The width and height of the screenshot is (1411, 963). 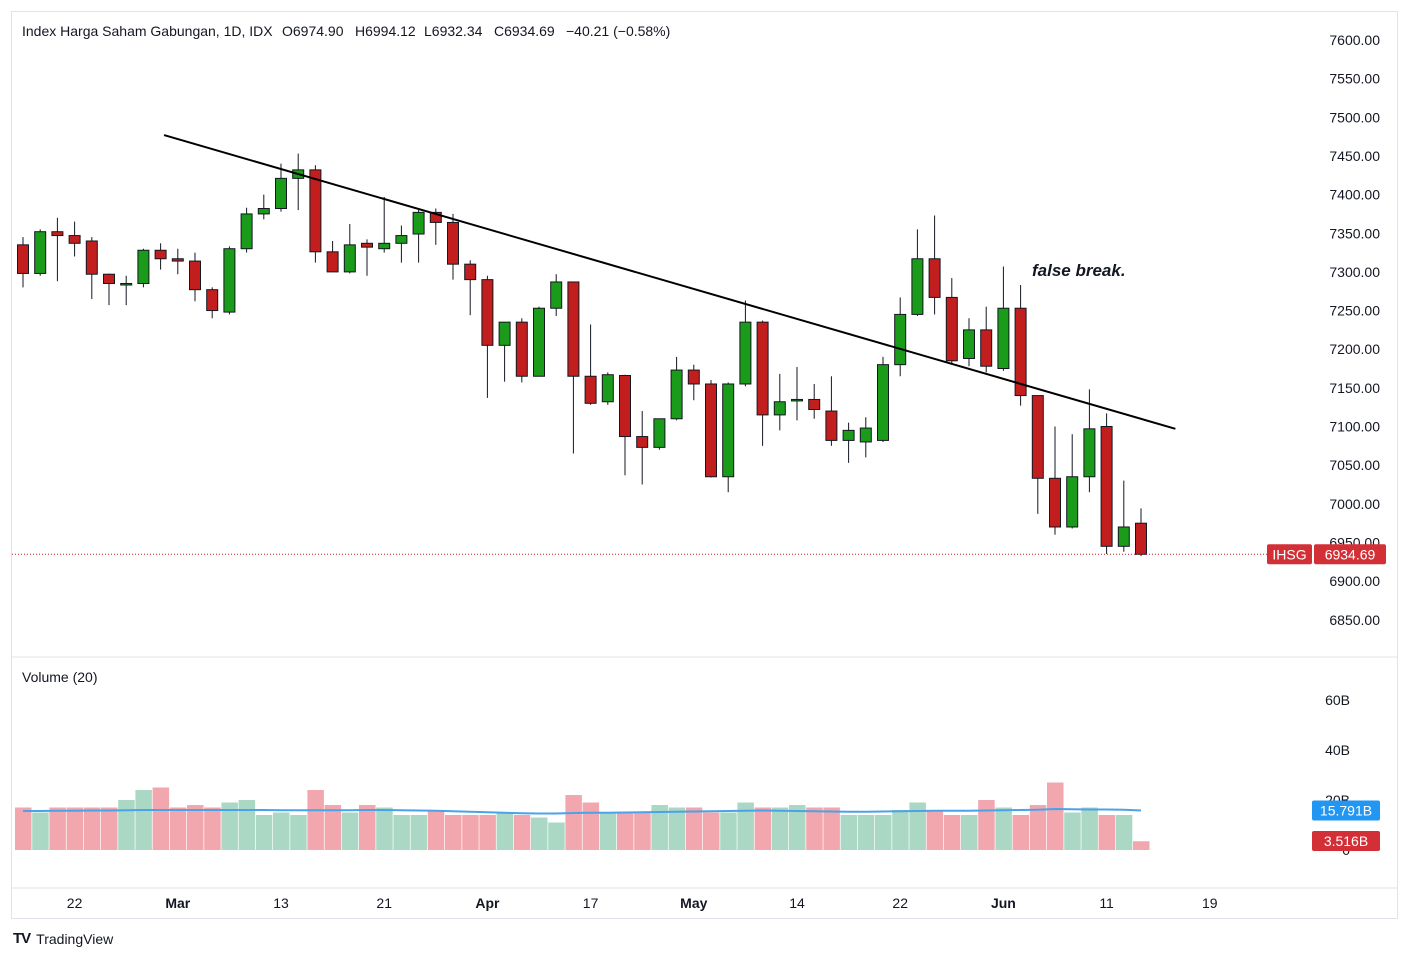 I want to click on price-tick-label: 7300.00, so click(x=1354, y=272).